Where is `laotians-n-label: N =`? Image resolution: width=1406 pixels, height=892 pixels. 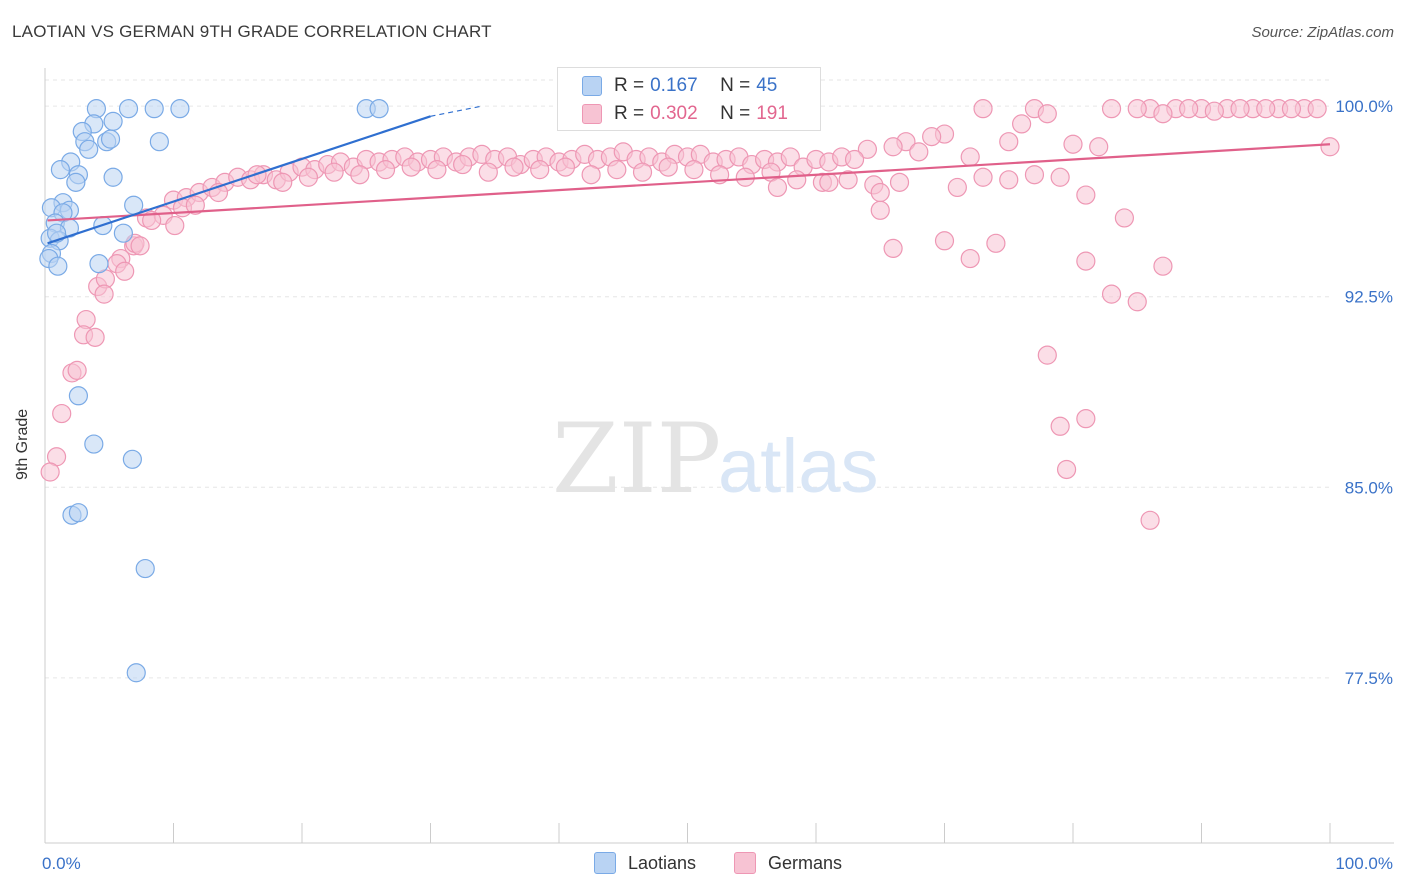 laotians-n-label: N = is located at coordinates (735, 85).